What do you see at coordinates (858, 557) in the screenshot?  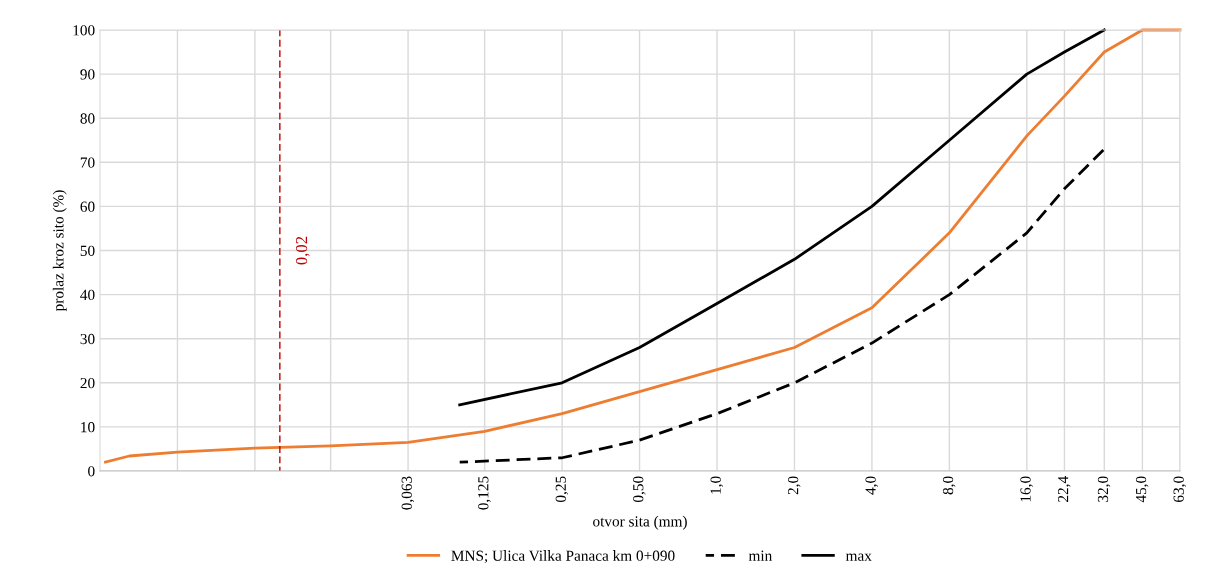 I see `legend-label: max` at bounding box center [858, 557].